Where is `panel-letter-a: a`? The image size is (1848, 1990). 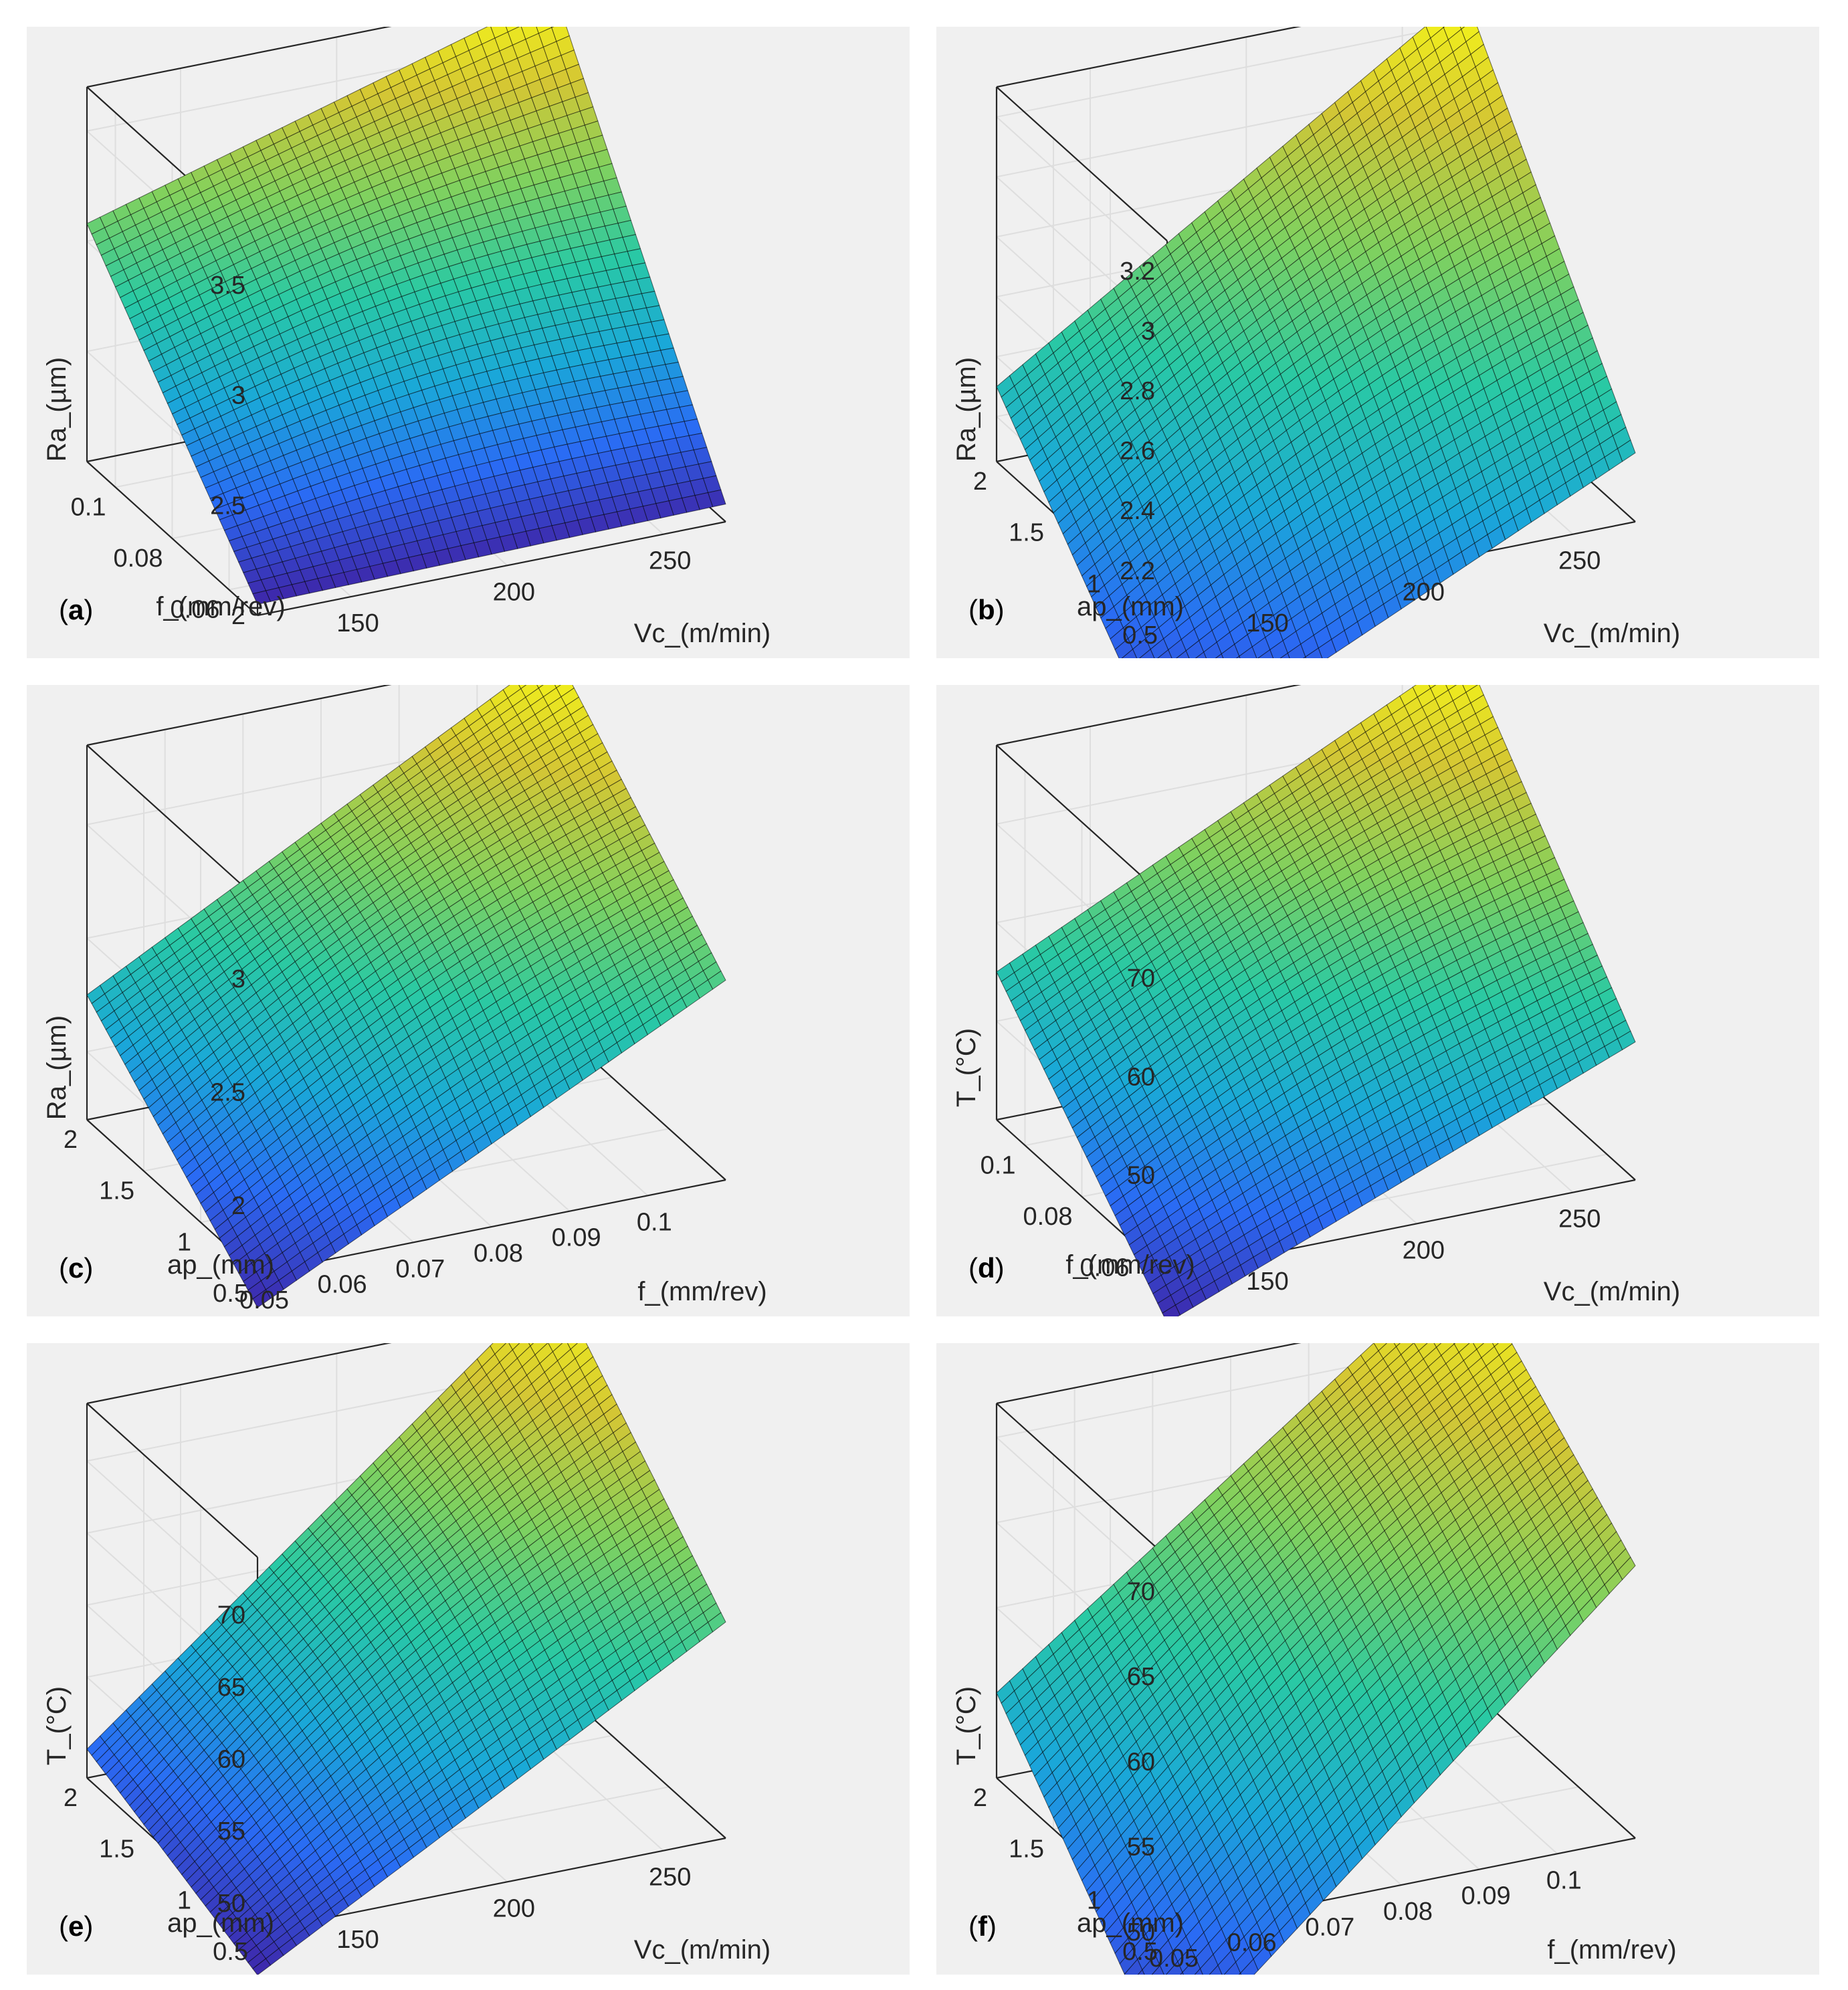 panel-letter-a: a is located at coordinates (76, 609).